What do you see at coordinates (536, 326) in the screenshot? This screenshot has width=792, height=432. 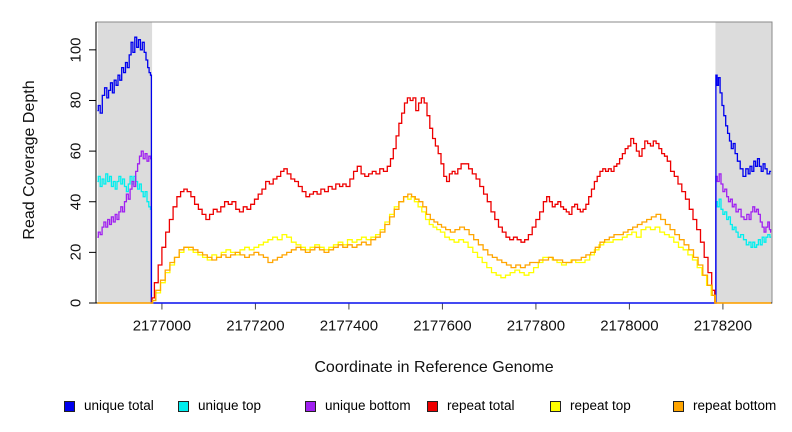 I see `x-tick-label: 2177800` at bounding box center [536, 326].